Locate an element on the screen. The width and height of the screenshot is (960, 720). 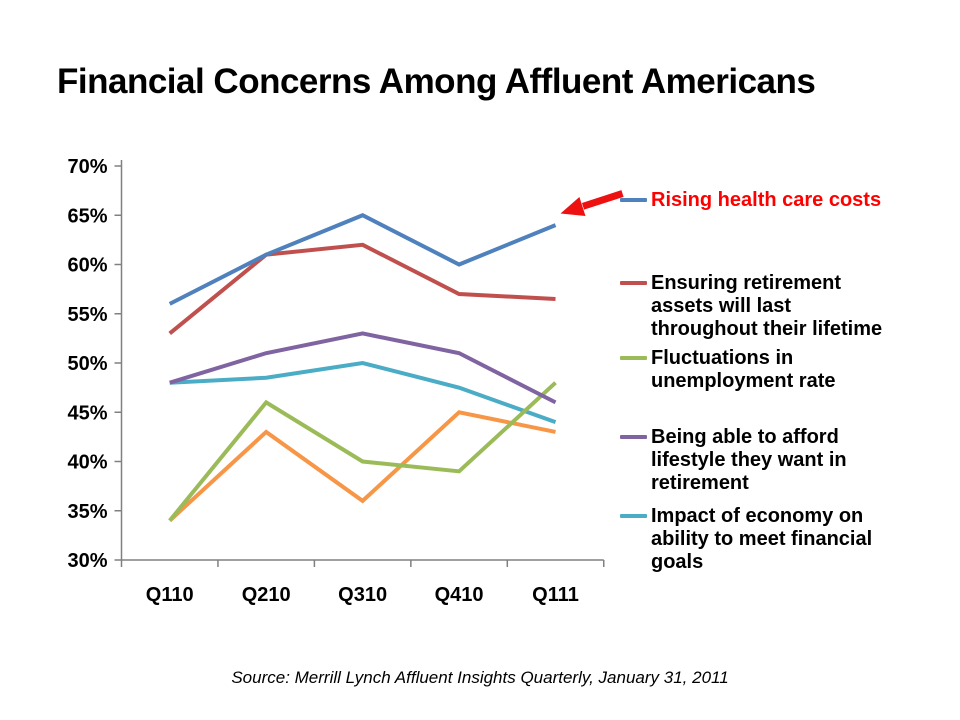
y-axis-tick-label: 60% is located at coordinates (87, 266).